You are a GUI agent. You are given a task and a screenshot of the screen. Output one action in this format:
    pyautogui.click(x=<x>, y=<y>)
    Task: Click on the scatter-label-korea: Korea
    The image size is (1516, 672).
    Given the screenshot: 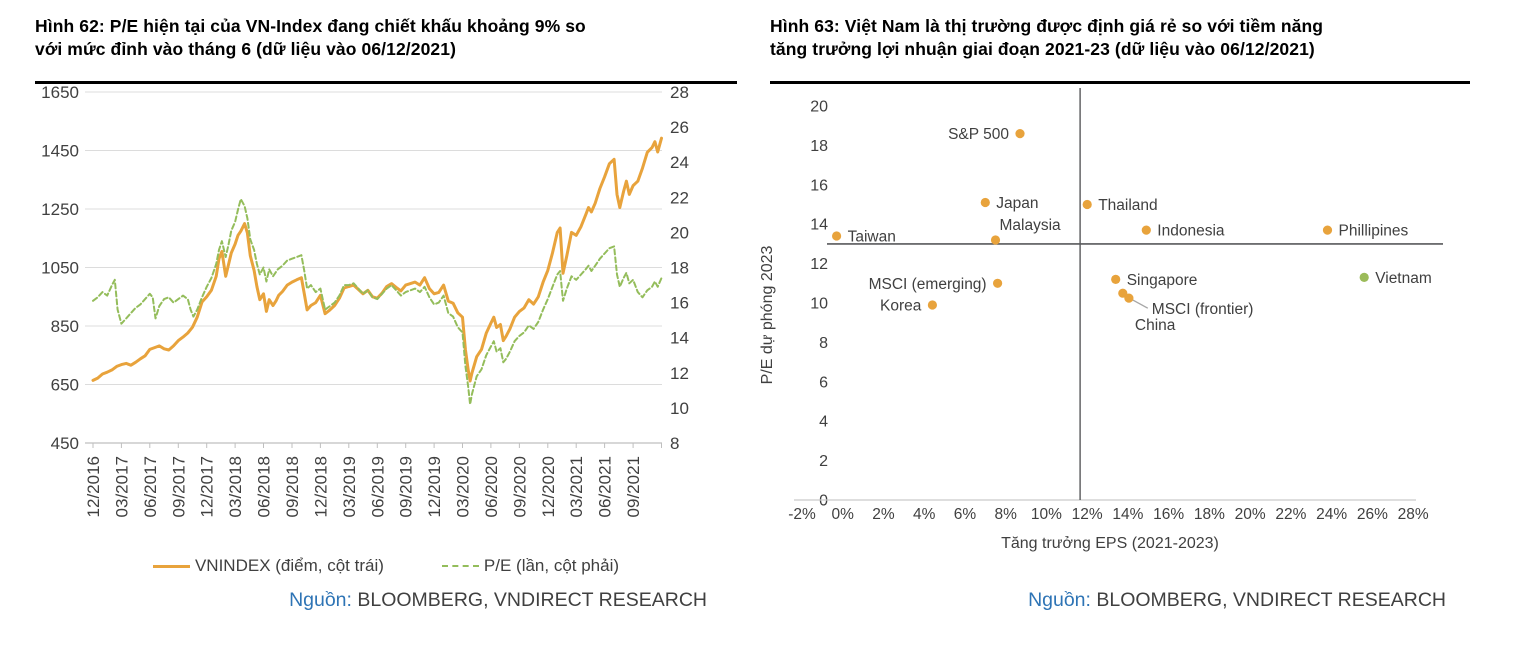 What is the action you would take?
    pyautogui.click(x=901, y=306)
    